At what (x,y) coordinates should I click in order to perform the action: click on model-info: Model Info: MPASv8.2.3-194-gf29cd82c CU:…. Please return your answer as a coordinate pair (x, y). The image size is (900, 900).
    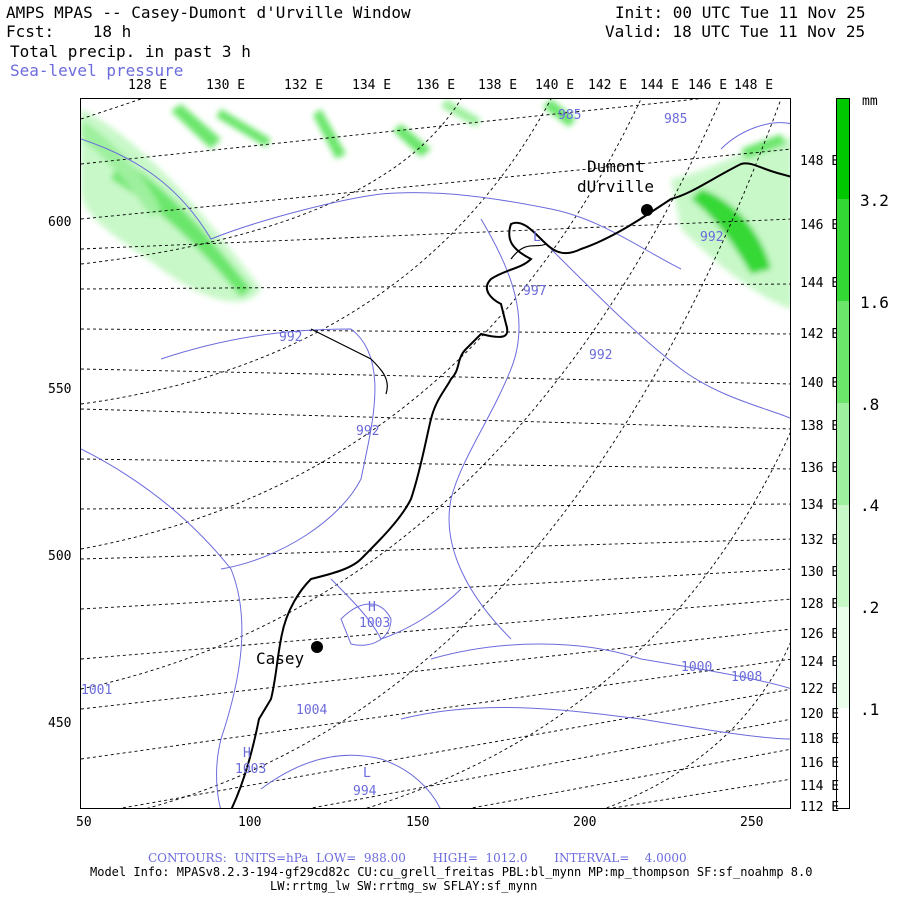
    Looking at the image, I should click on (451, 872).